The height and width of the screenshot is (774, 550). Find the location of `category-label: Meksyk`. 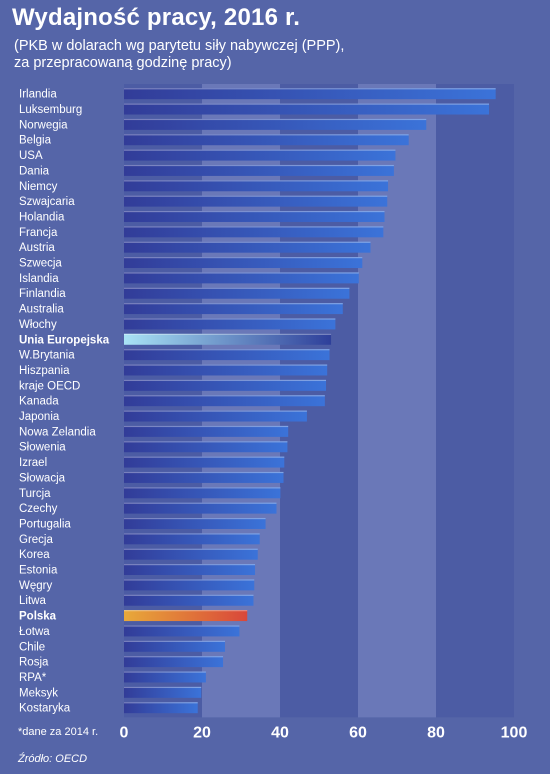

category-label: Meksyk is located at coordinates (38, 693).